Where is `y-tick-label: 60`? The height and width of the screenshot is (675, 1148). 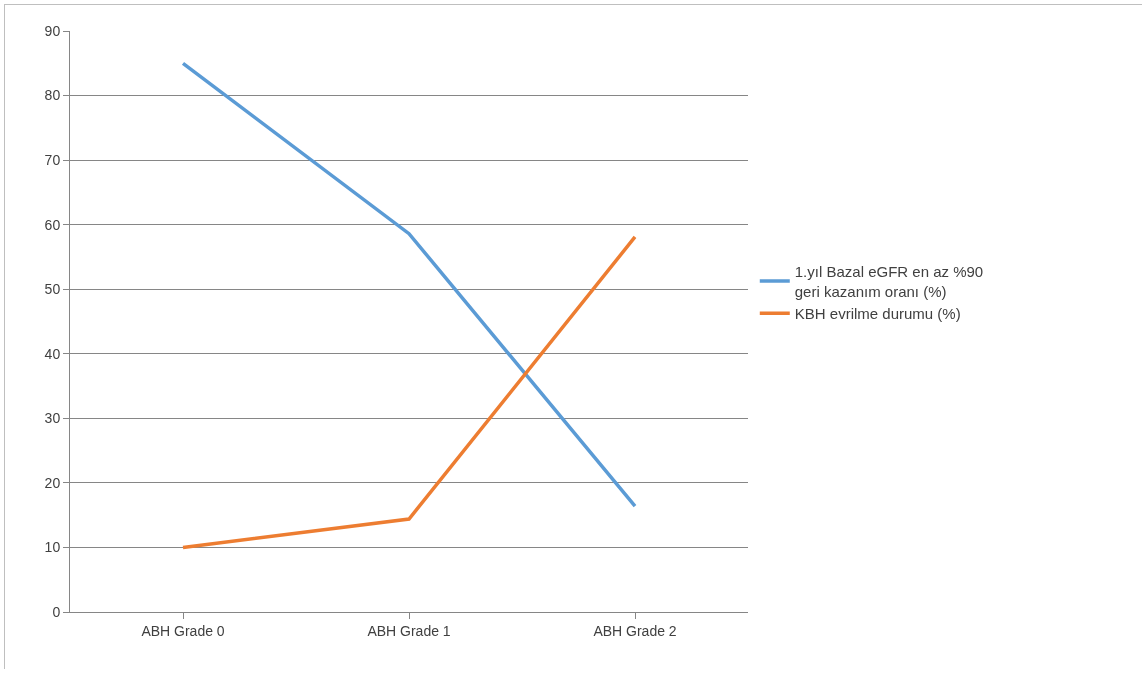 y-tick-label: 60 is located at coordinates (52, 224).